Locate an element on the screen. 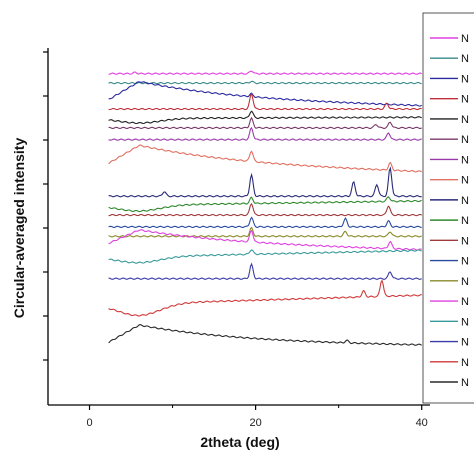  x-axis-ticks: 0 20 40 is located at coordinates (257, 417).